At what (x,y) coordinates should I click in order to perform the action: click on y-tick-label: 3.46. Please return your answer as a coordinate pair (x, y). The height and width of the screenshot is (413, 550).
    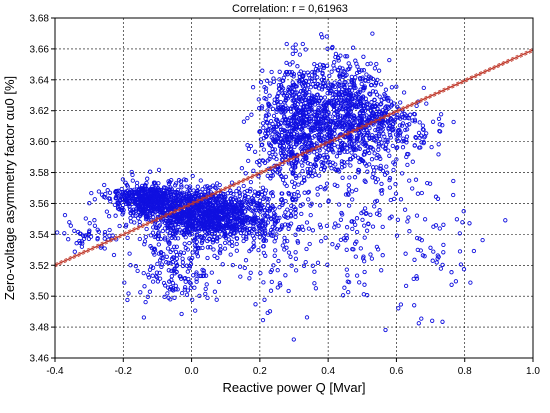
    Looking at the image, I should click on (40, 359).